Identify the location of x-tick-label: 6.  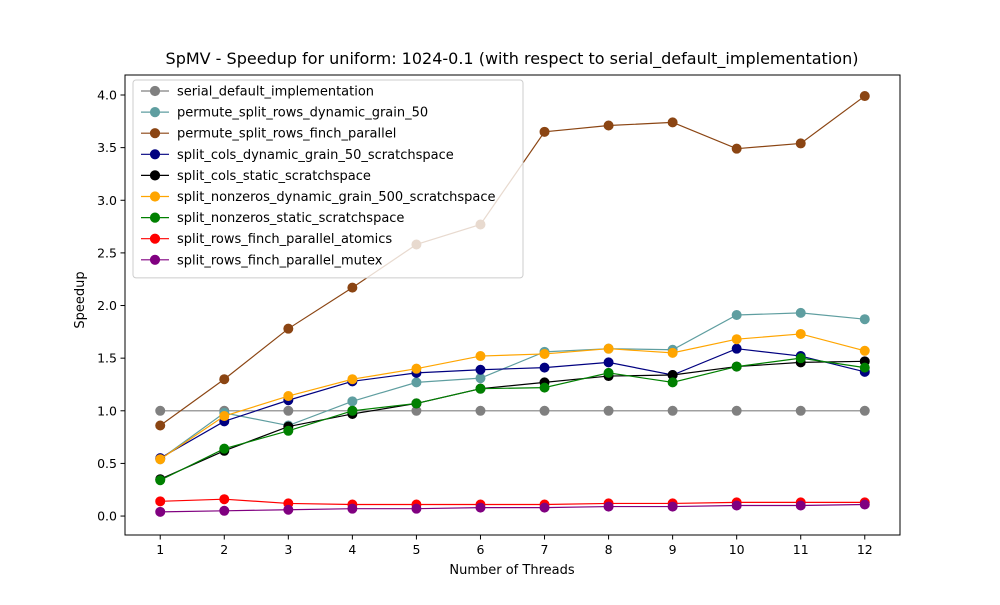
(480, 549).